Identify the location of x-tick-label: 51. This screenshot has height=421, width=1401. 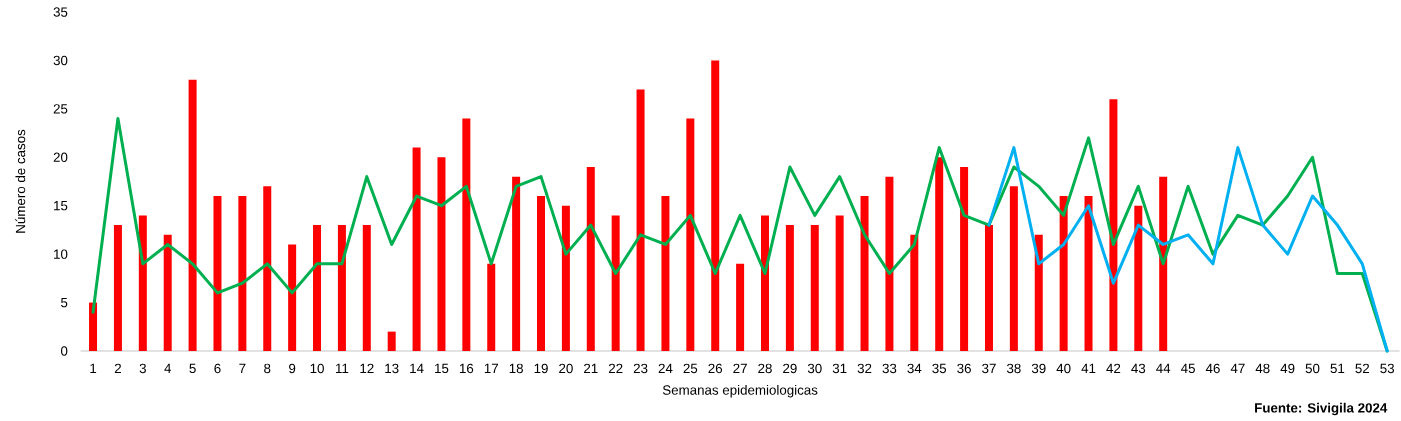
(1337, 368).